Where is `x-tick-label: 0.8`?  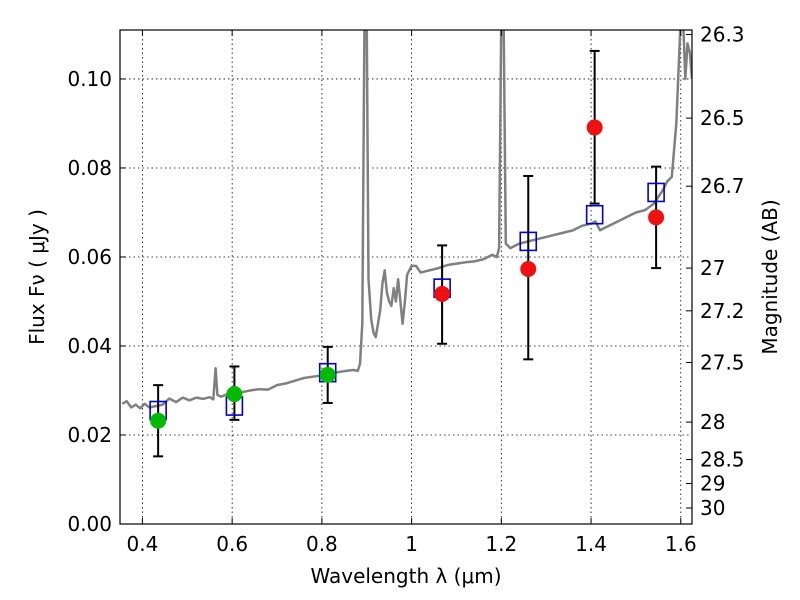 x-tick-label: 0.8 is located at coordinates (322, 544).